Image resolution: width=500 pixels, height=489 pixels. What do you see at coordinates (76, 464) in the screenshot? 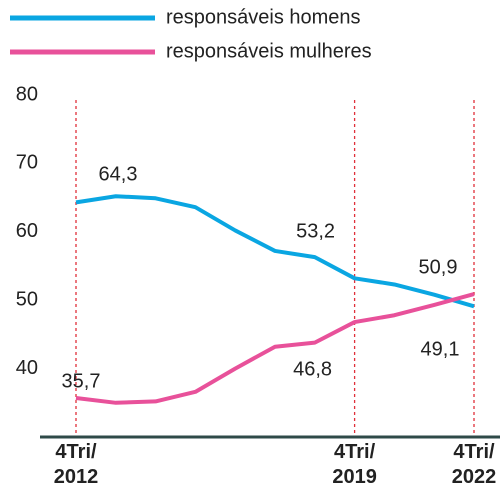
I see `x-tick-label: 4Tri/2012` at bounding box center [76, 464].